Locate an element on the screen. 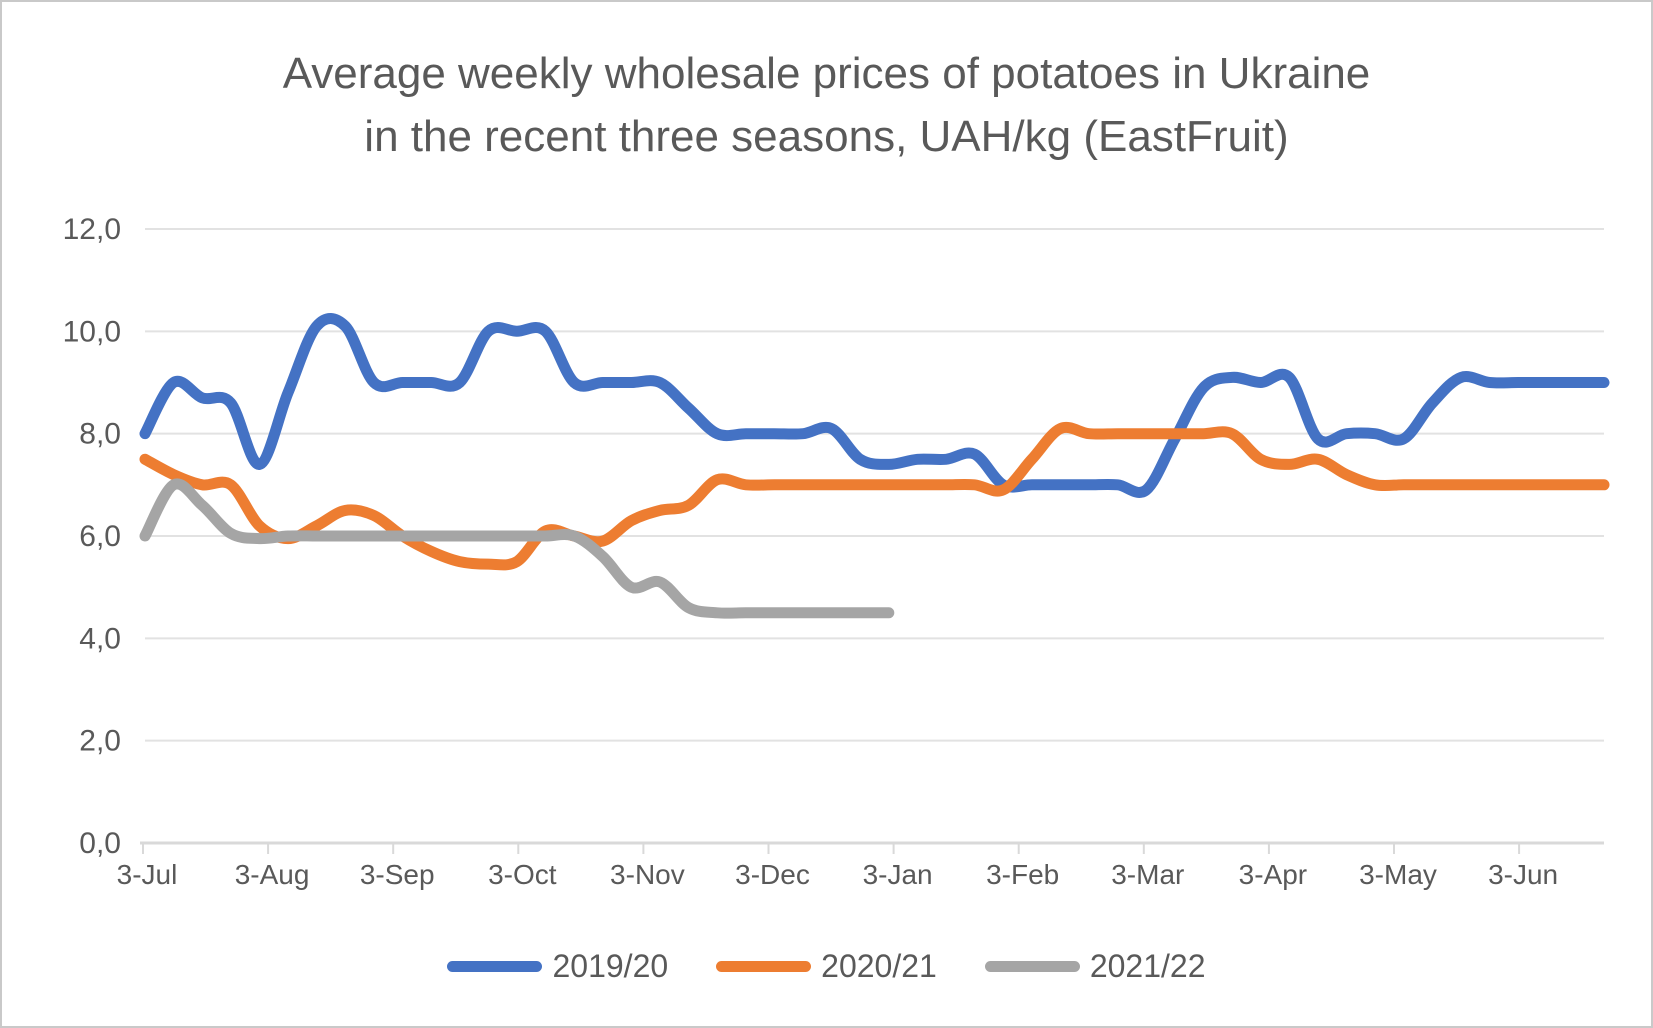 Image resolution: width=1653 pixels, height=1028 pixels. x-axis-label: 3-Apr is located at coordinates (1273, 874).